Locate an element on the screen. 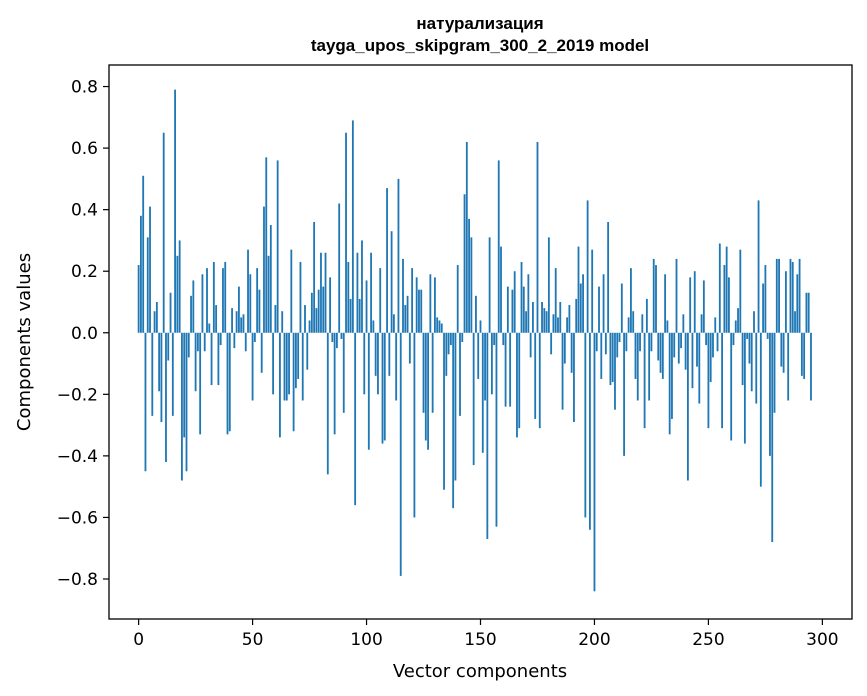 This screenshot has height=696, width=867. x-axis-ticks: 0 50 100 150 200 250 300 is located at coordinates (486, 634).